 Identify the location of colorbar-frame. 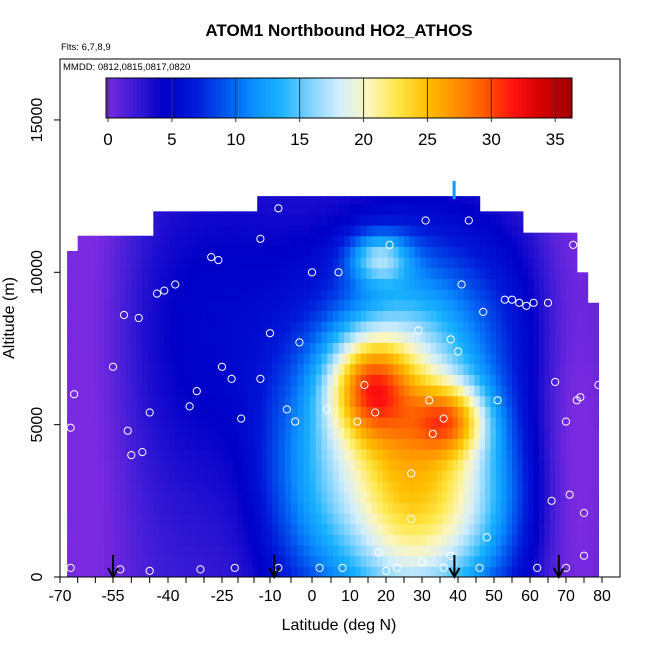
(339, 98).